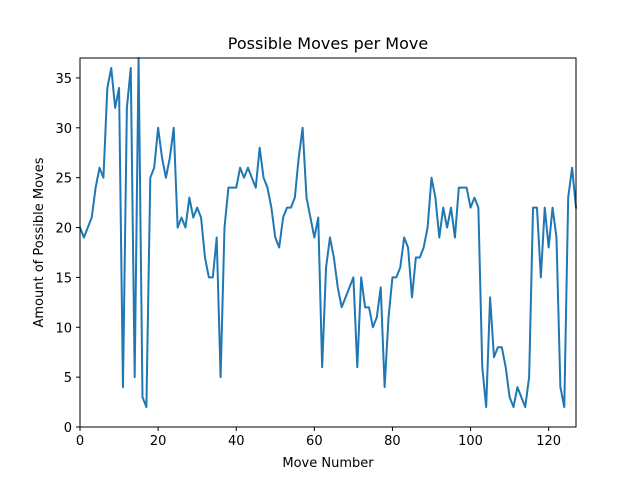 This screenshot has width=640, height=480. What do you see at coordinates (392, 441) in the screenshot?
I see `x-tick-label: 80` at bounding box center [392, 441].